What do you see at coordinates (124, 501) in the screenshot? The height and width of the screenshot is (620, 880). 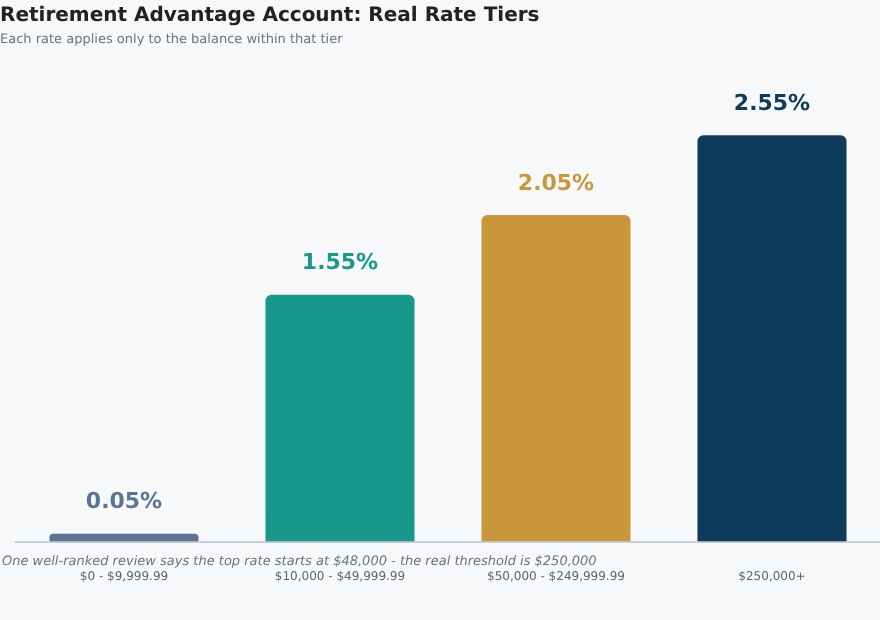 I see `data-label: 0.05%` at bounding box center [124, 501].